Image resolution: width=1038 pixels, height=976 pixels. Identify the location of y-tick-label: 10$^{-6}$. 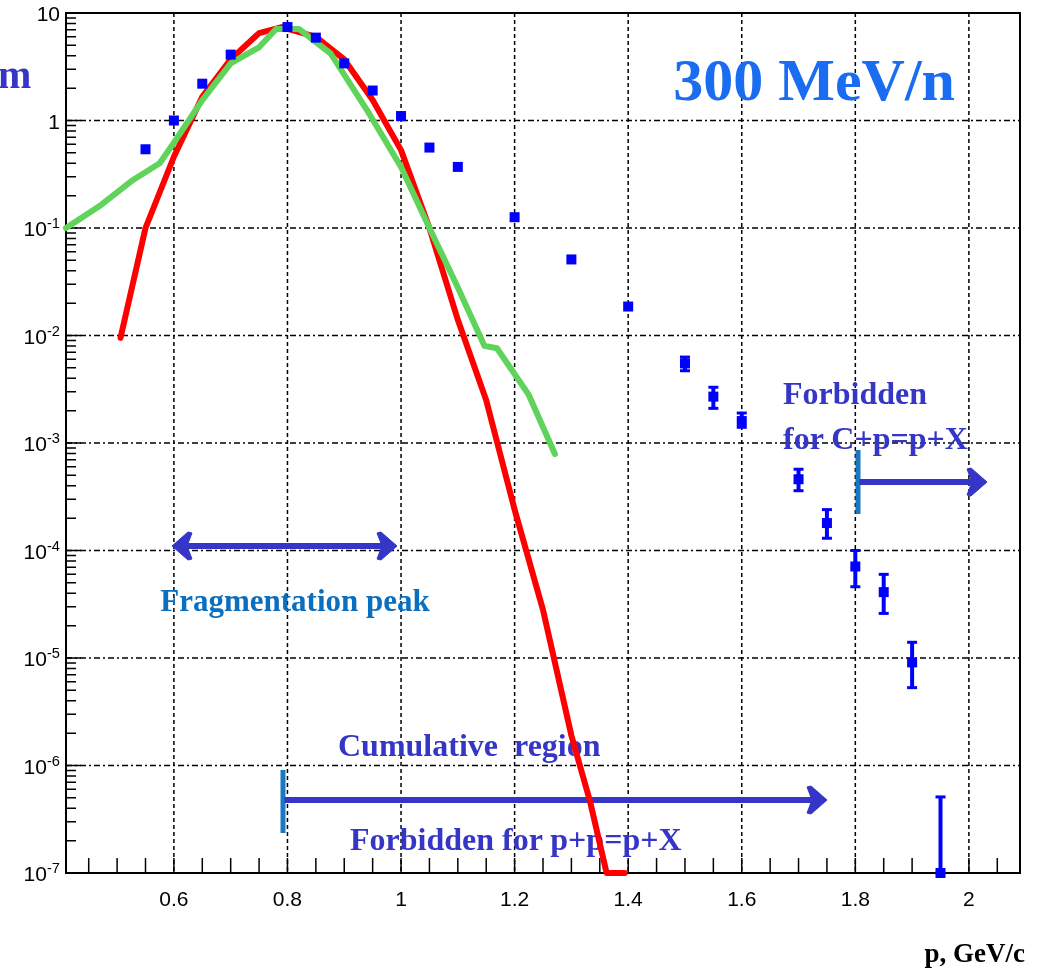
(41, 765).